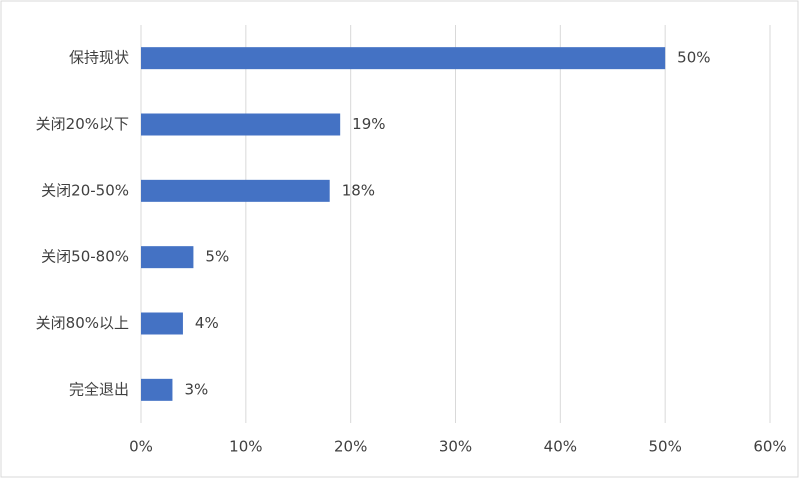 This screenshot has width=800, height=479. Describe the element at coordinates (82, 124) in the screenshot. I see `y-tick-label: 关闭20%以下` at that location.